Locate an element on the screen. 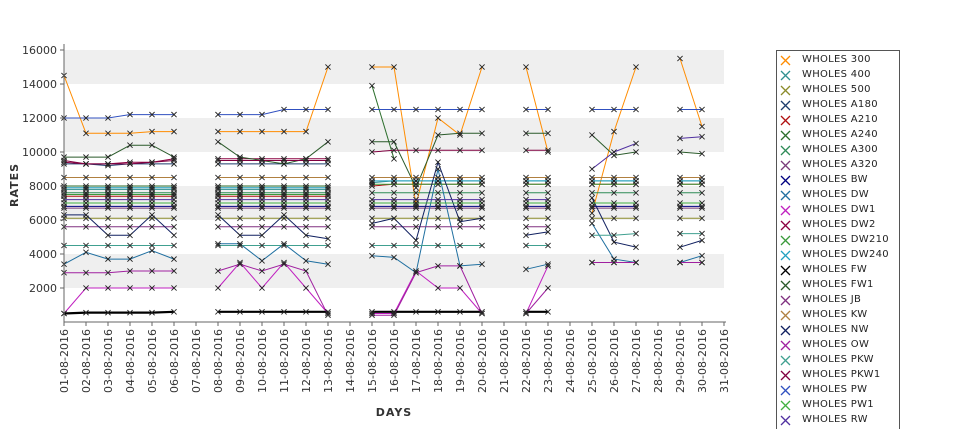  x-tick-label: 21-08-2016 is located at coordinates (504, 361).